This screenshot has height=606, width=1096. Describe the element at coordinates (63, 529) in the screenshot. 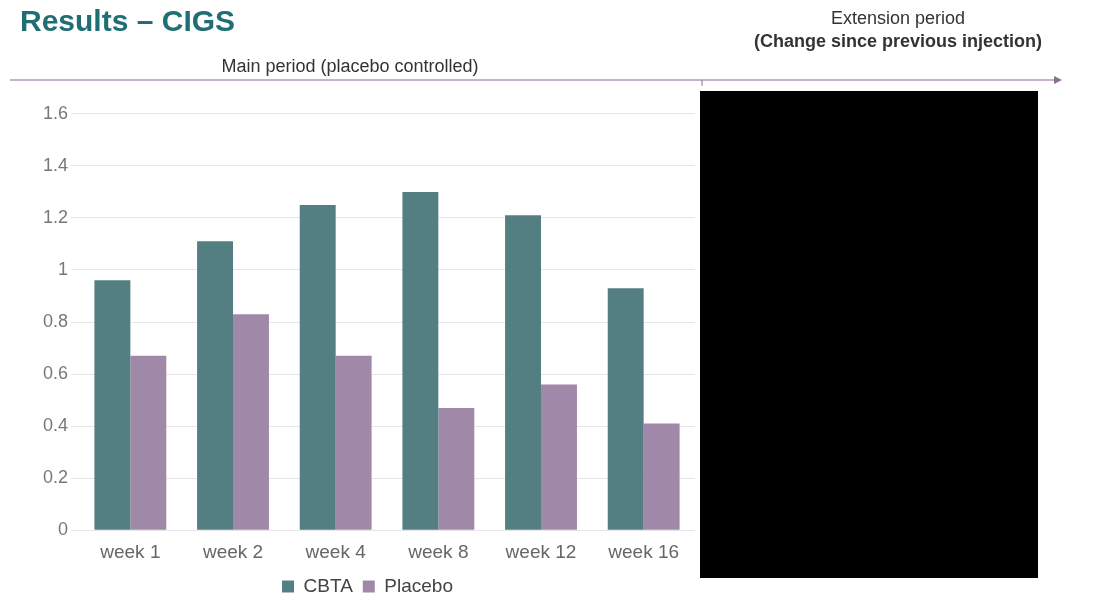

I see `y-tick-label: 0` at that location.